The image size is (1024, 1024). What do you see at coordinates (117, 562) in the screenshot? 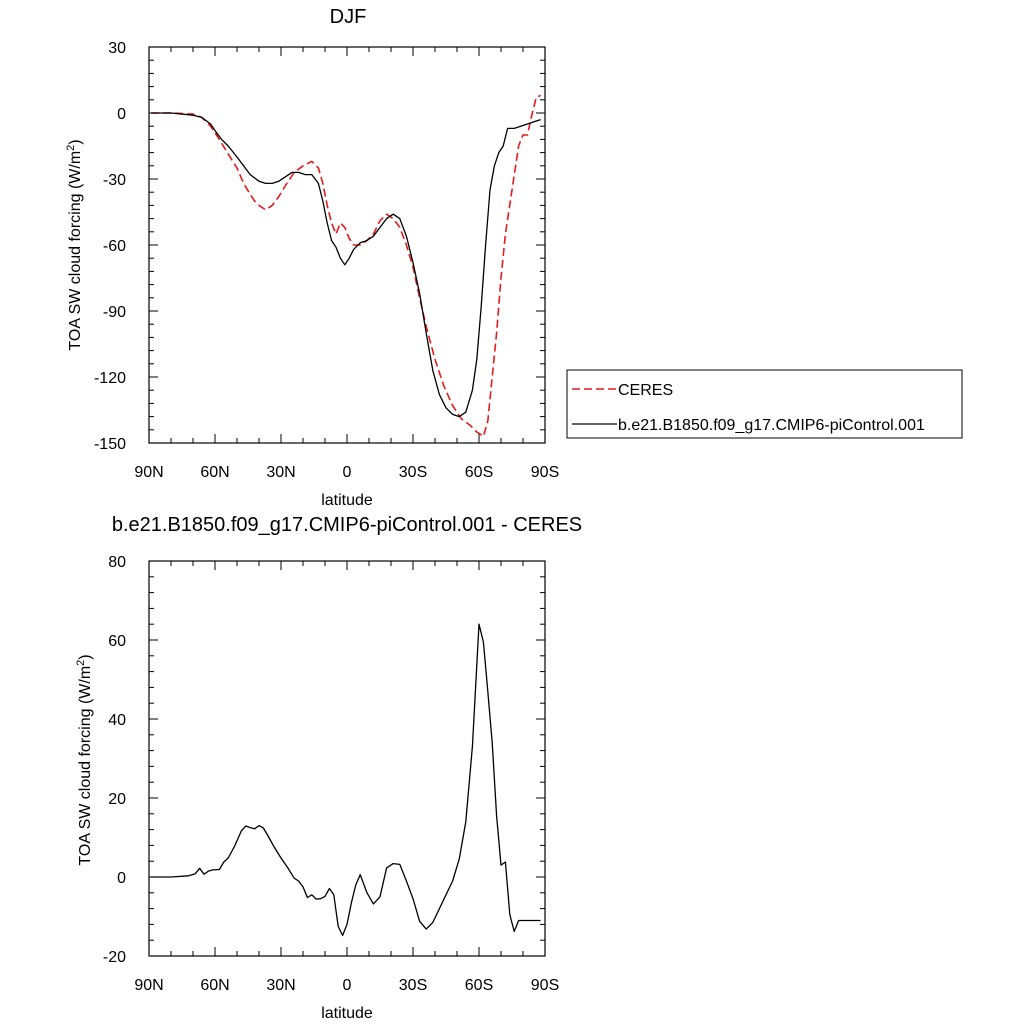
I see `y-tick-label: 80` at bounding box center [117, 562].